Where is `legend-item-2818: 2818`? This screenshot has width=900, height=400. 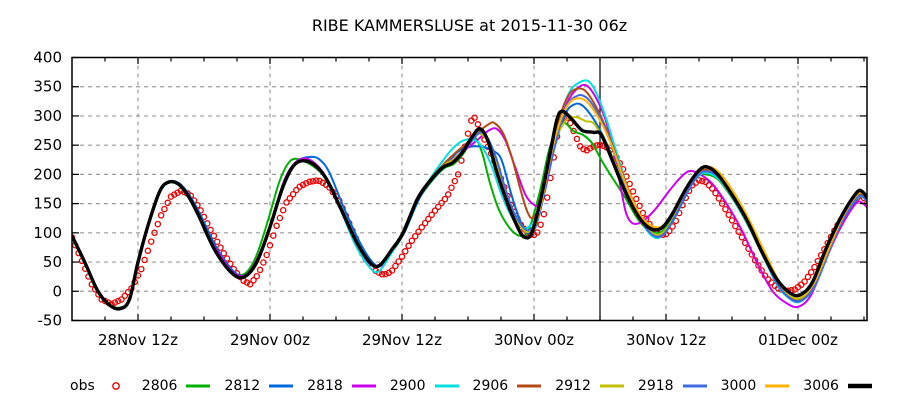 legend-item-2818: 2818 is located at coordinates (342, 386).